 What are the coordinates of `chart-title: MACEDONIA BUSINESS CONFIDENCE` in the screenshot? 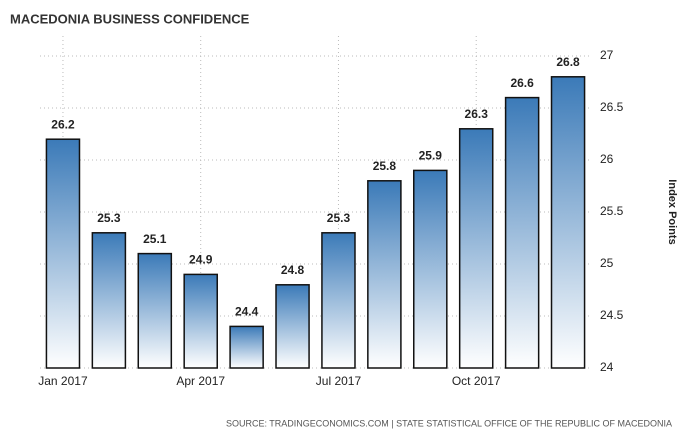 It's located at (130, 18).